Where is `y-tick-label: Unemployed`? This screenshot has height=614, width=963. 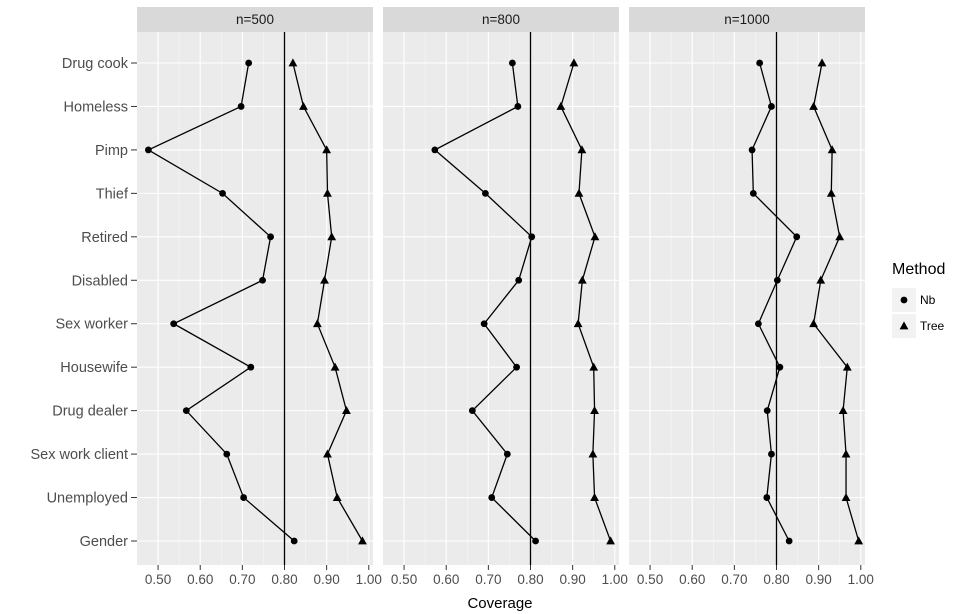
y-tick-label: Unemployed is located at coordinates (87, 499).